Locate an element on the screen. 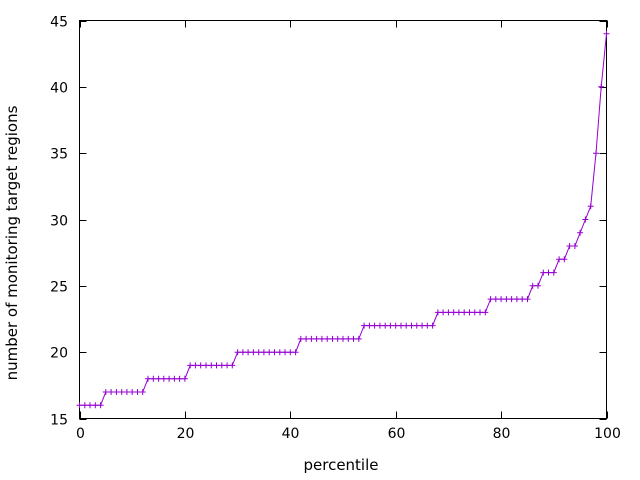 Image resolution: width=640 pixels, height=480 pixels. x-tick-label: 40 is located at coordinates (291, 434).